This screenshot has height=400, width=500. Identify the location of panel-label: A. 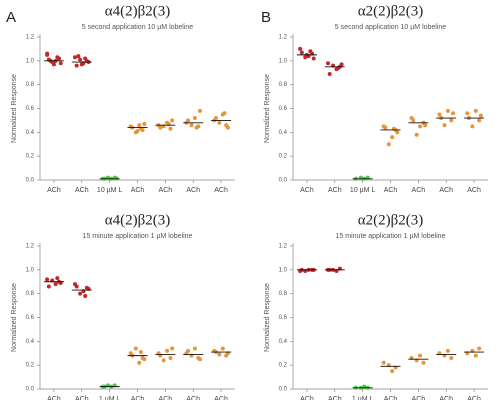
(11, 17).